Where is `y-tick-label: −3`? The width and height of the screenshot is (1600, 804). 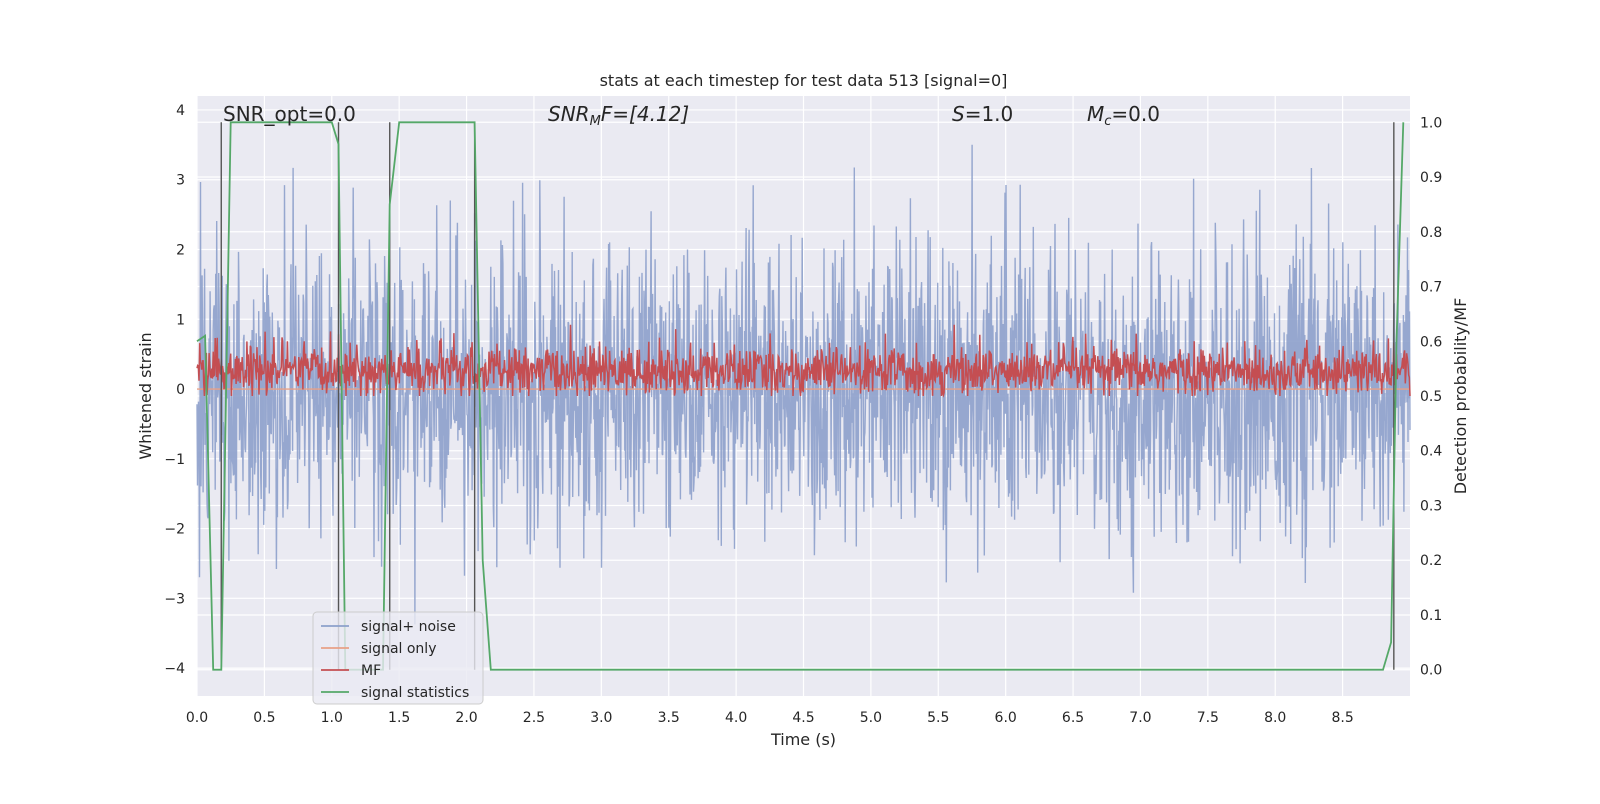 y-tick-label: −3 is located at coordinates (174, 599).